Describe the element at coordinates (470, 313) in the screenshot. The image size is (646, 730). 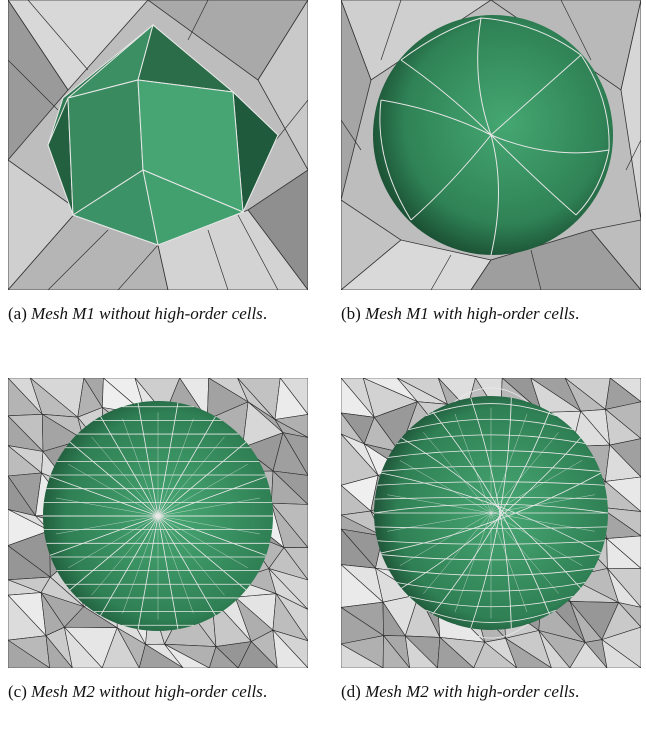
I see `figure-b-text: Mesh M1 with high-order cells` at that location.